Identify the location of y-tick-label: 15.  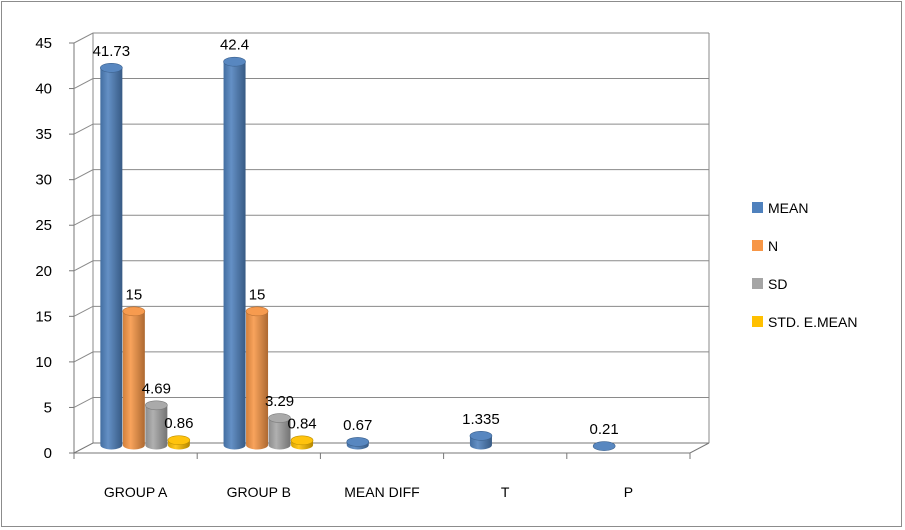
(43, 316).